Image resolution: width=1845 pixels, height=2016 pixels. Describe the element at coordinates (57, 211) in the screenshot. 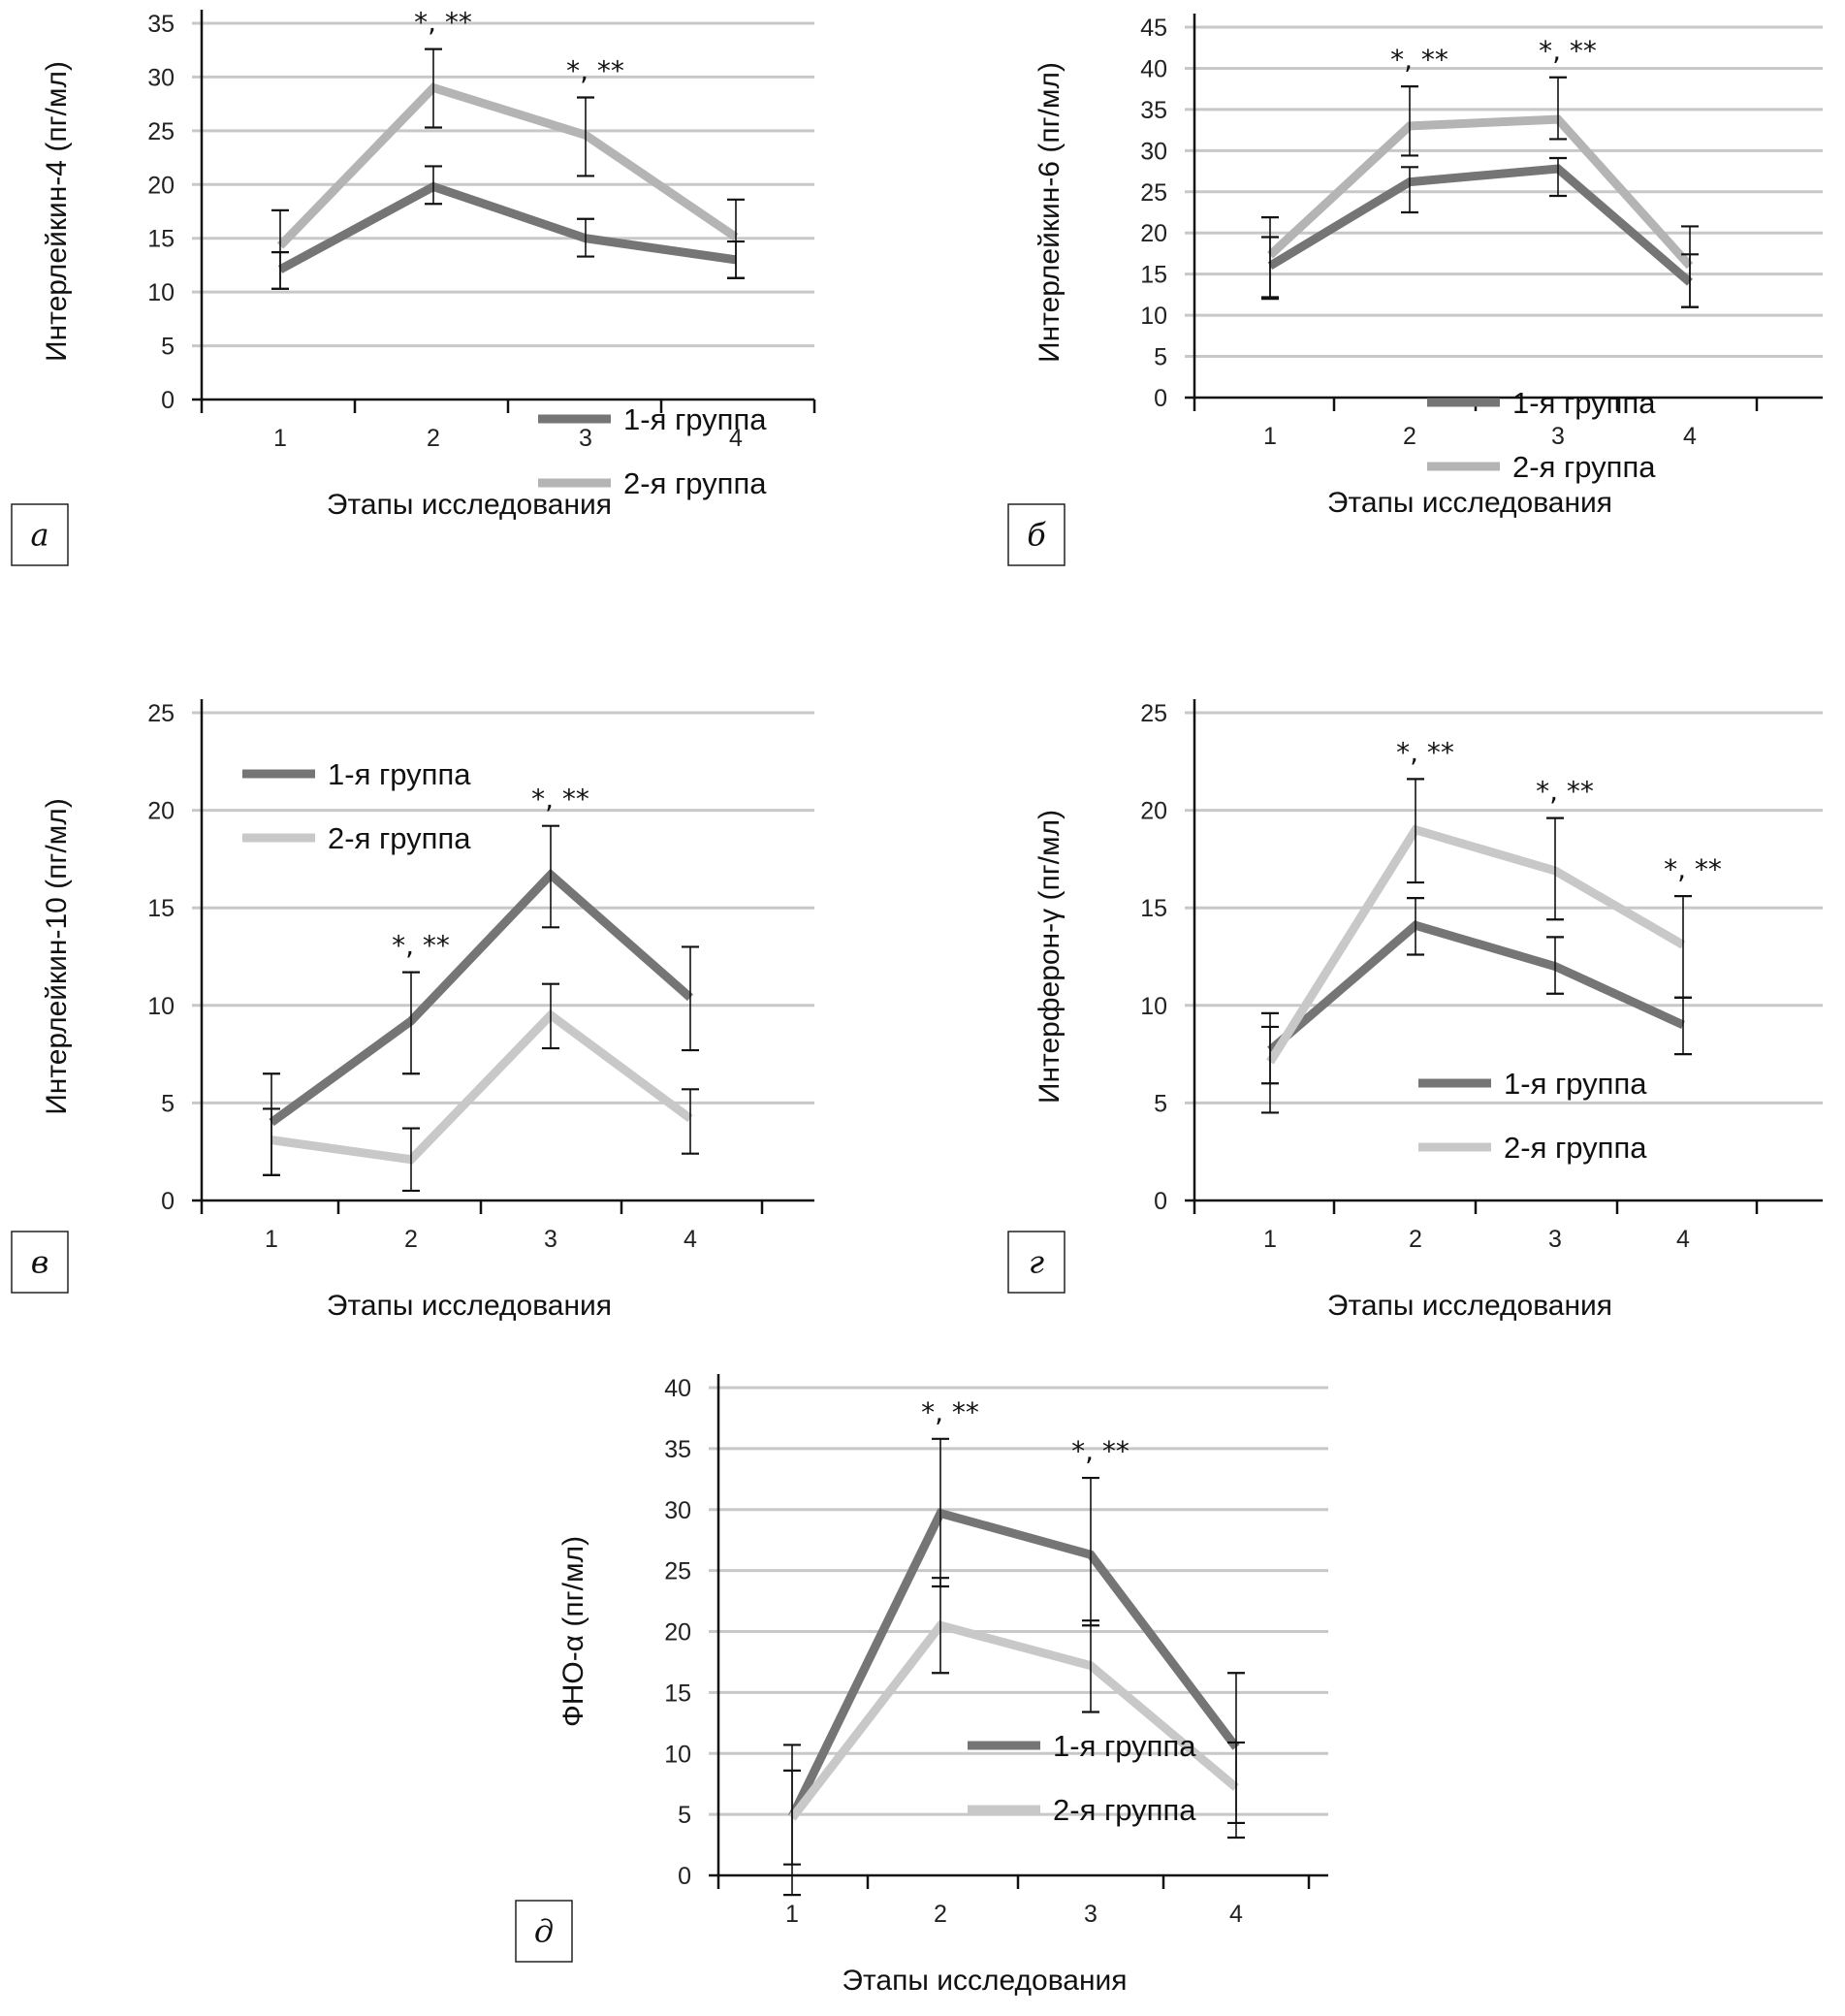

I see `y-axis-title: Интерлейкин-4 (пг/мл)` at that location.